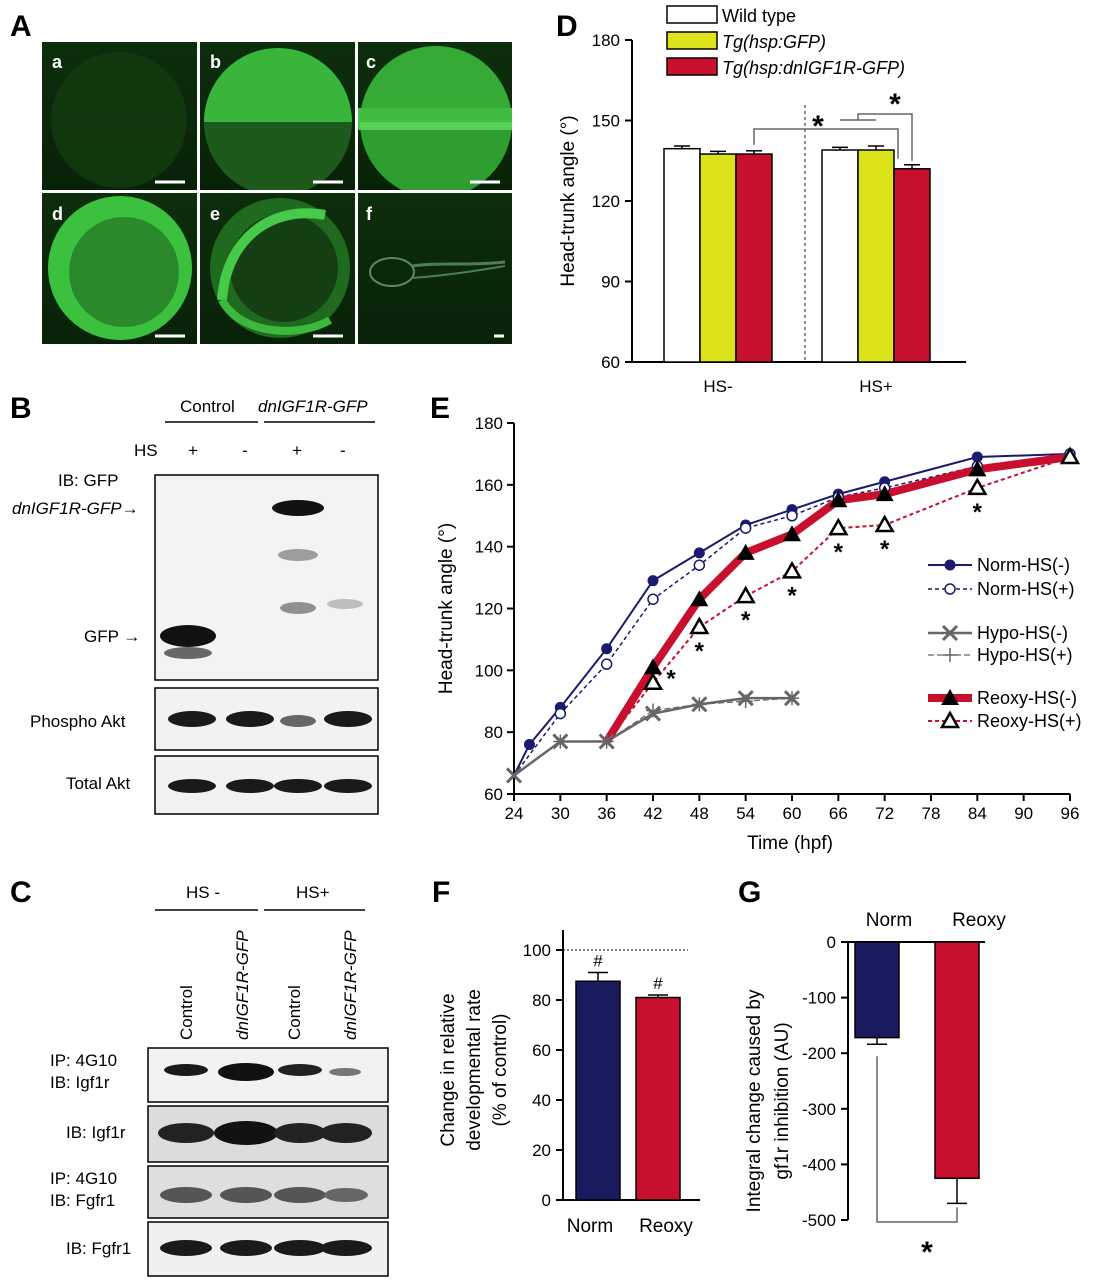  What do you see at coordinates (749, 892) in the screenshot?
I see `panel-label-g: G` at bounding box center [749, 892].